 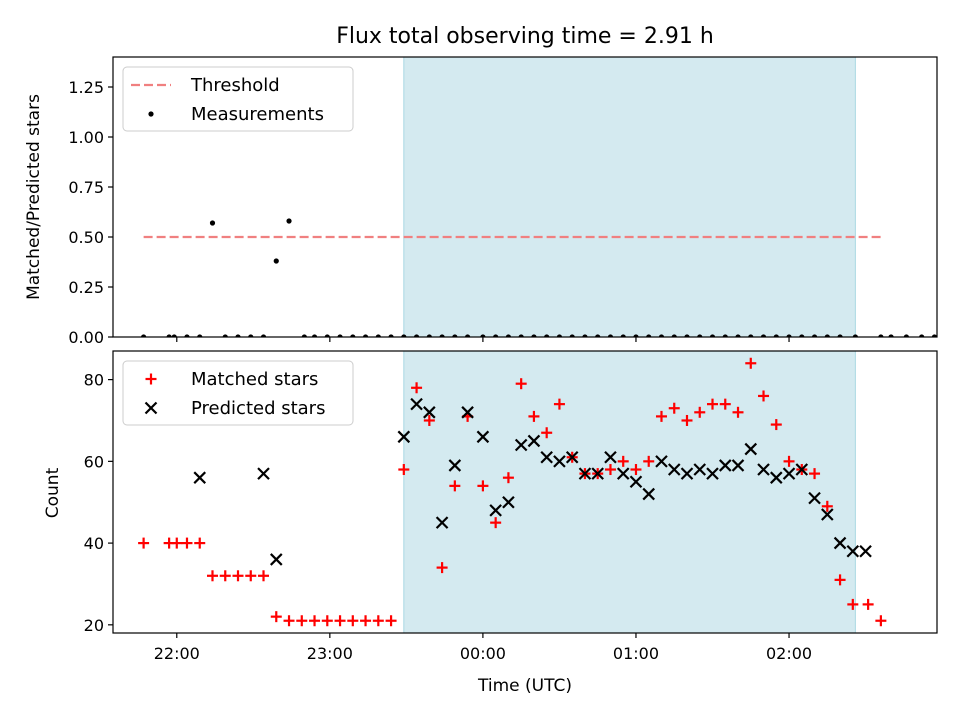 What do you see at coordinates (238, 99) in the screenshot?
I see `legend: Threshold Measurements` at bounding box center [238, 99].